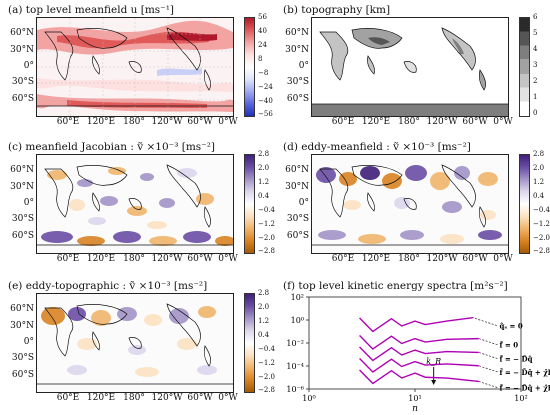  Describe the element at coordinates (295, 366) in the screenshot. I see `y-tick-label: 10⁻⁴` at that location.